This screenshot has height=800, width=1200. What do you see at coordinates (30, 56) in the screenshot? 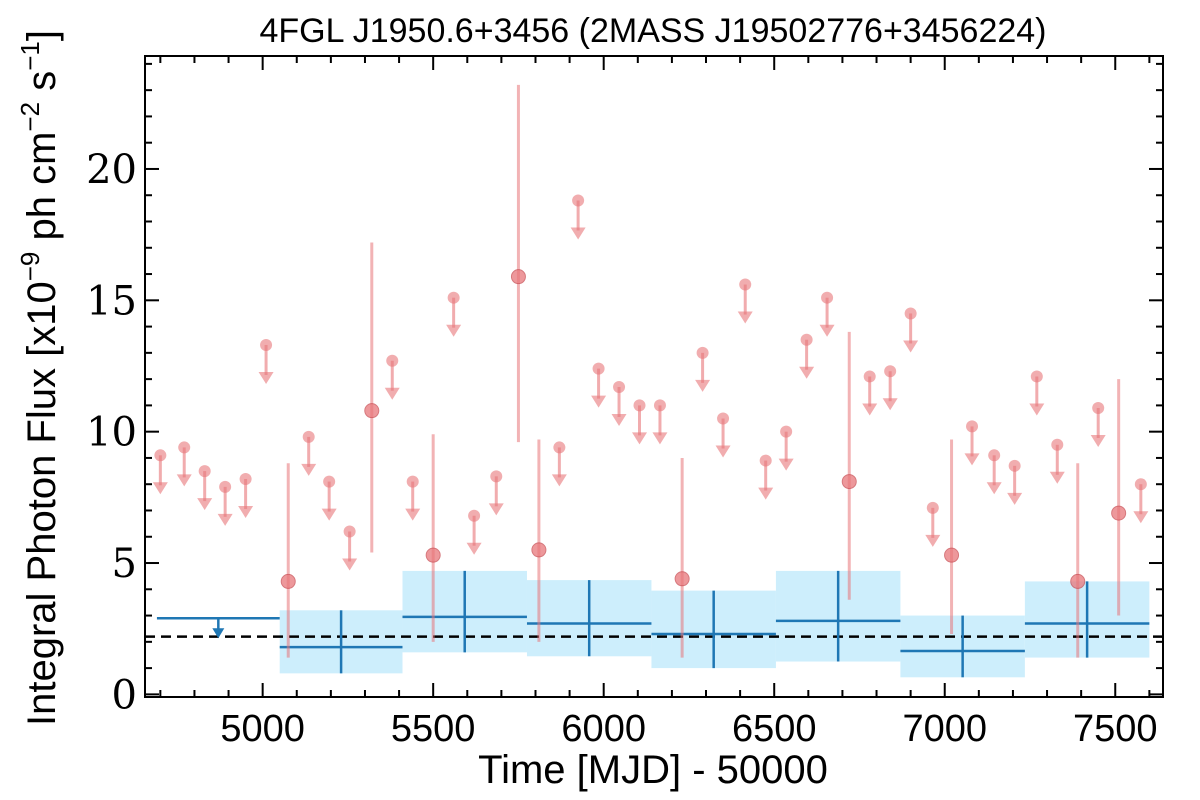
I see `ylabel-superscript: −1` at bounding box center [30, 56].